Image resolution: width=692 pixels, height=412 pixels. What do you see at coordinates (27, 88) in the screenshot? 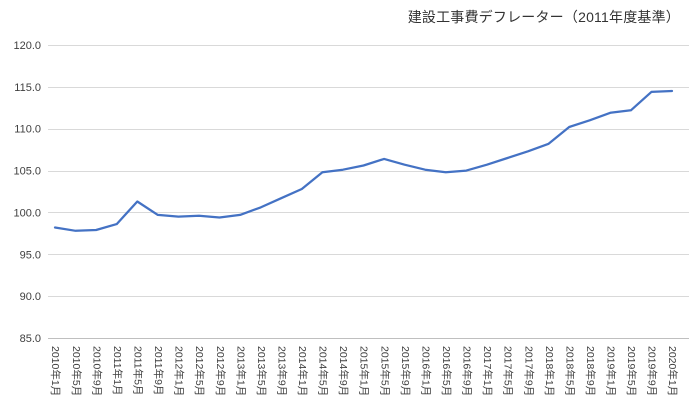
I see `svg-text: 115.0` at bounding box center [27, 88].